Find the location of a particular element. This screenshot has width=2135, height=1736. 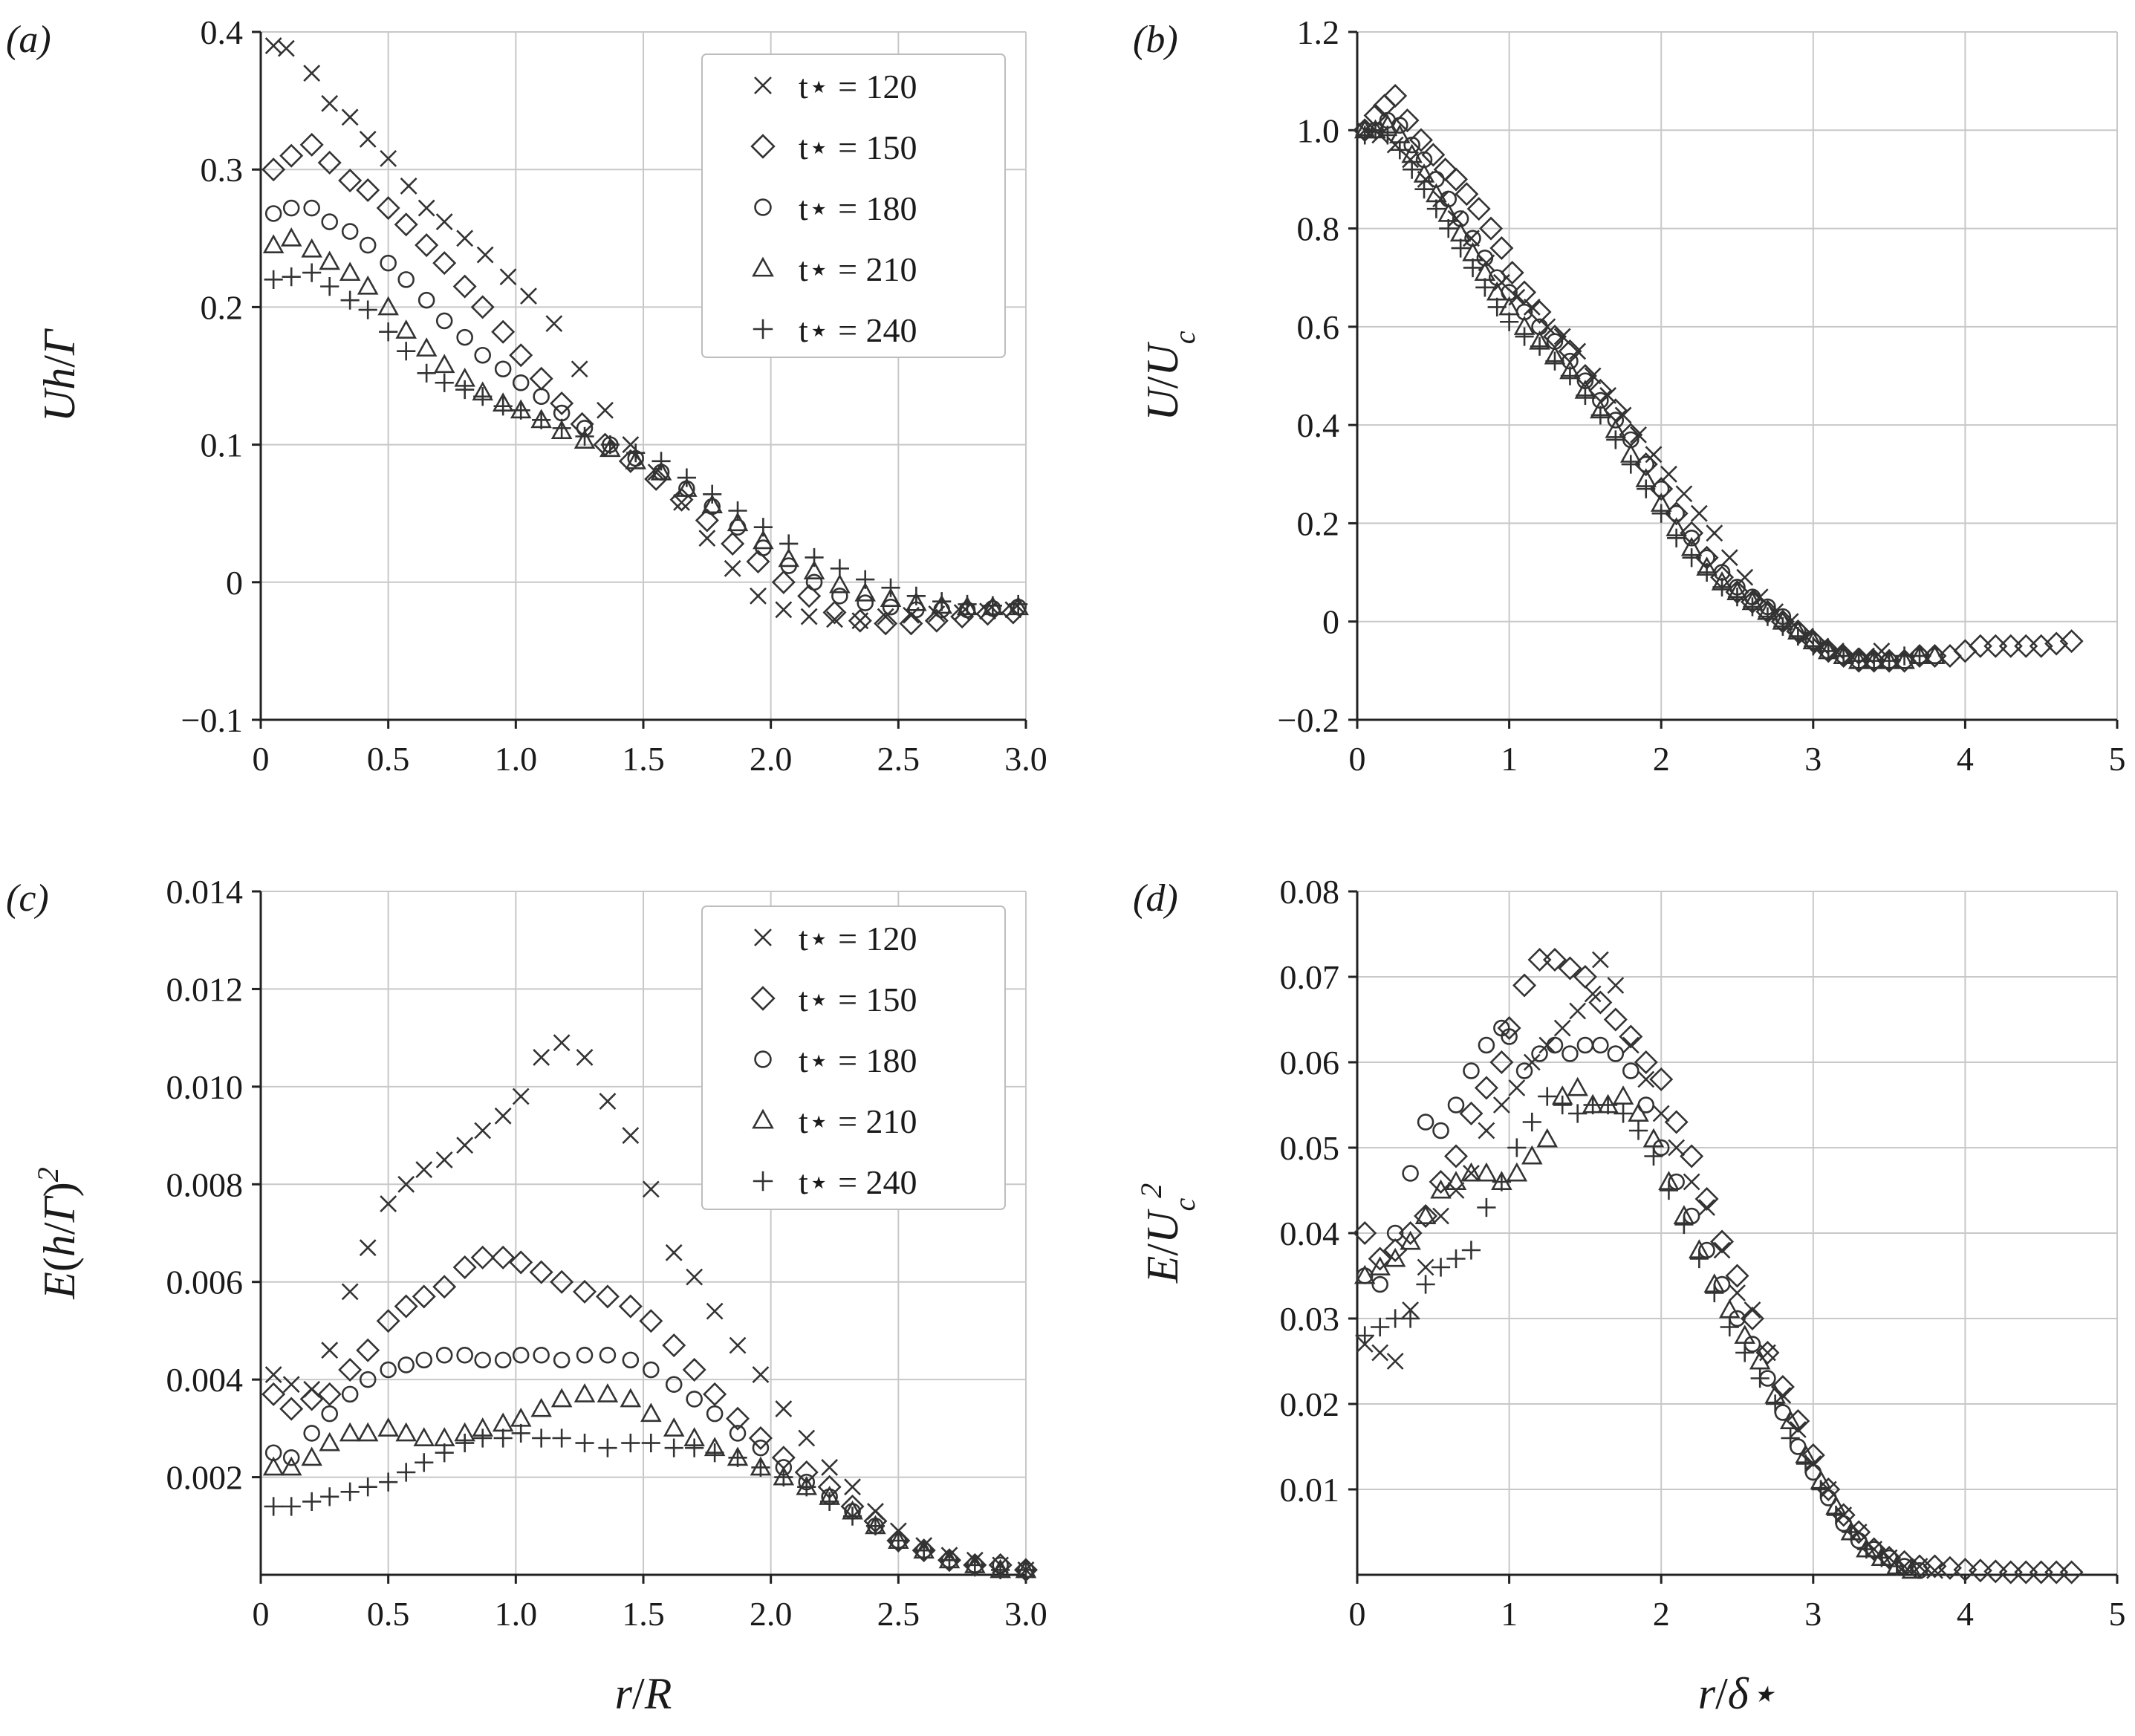

x-tick-label: 3.0 is located at coordinates (1026, 1614).